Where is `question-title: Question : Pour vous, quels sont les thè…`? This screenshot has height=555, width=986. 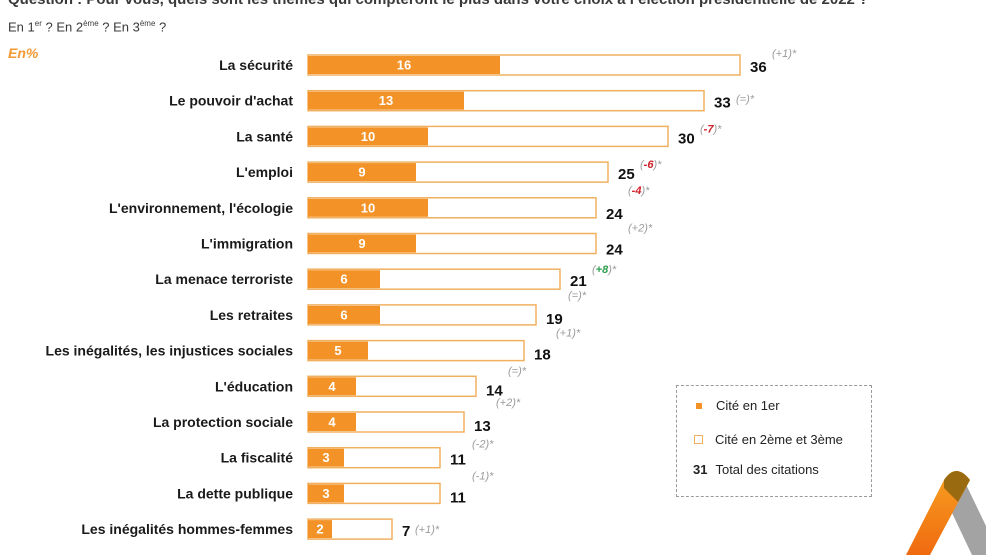 question-title: Question : Pour vous, quels sont les thè… is located at coordinates (438, 4).